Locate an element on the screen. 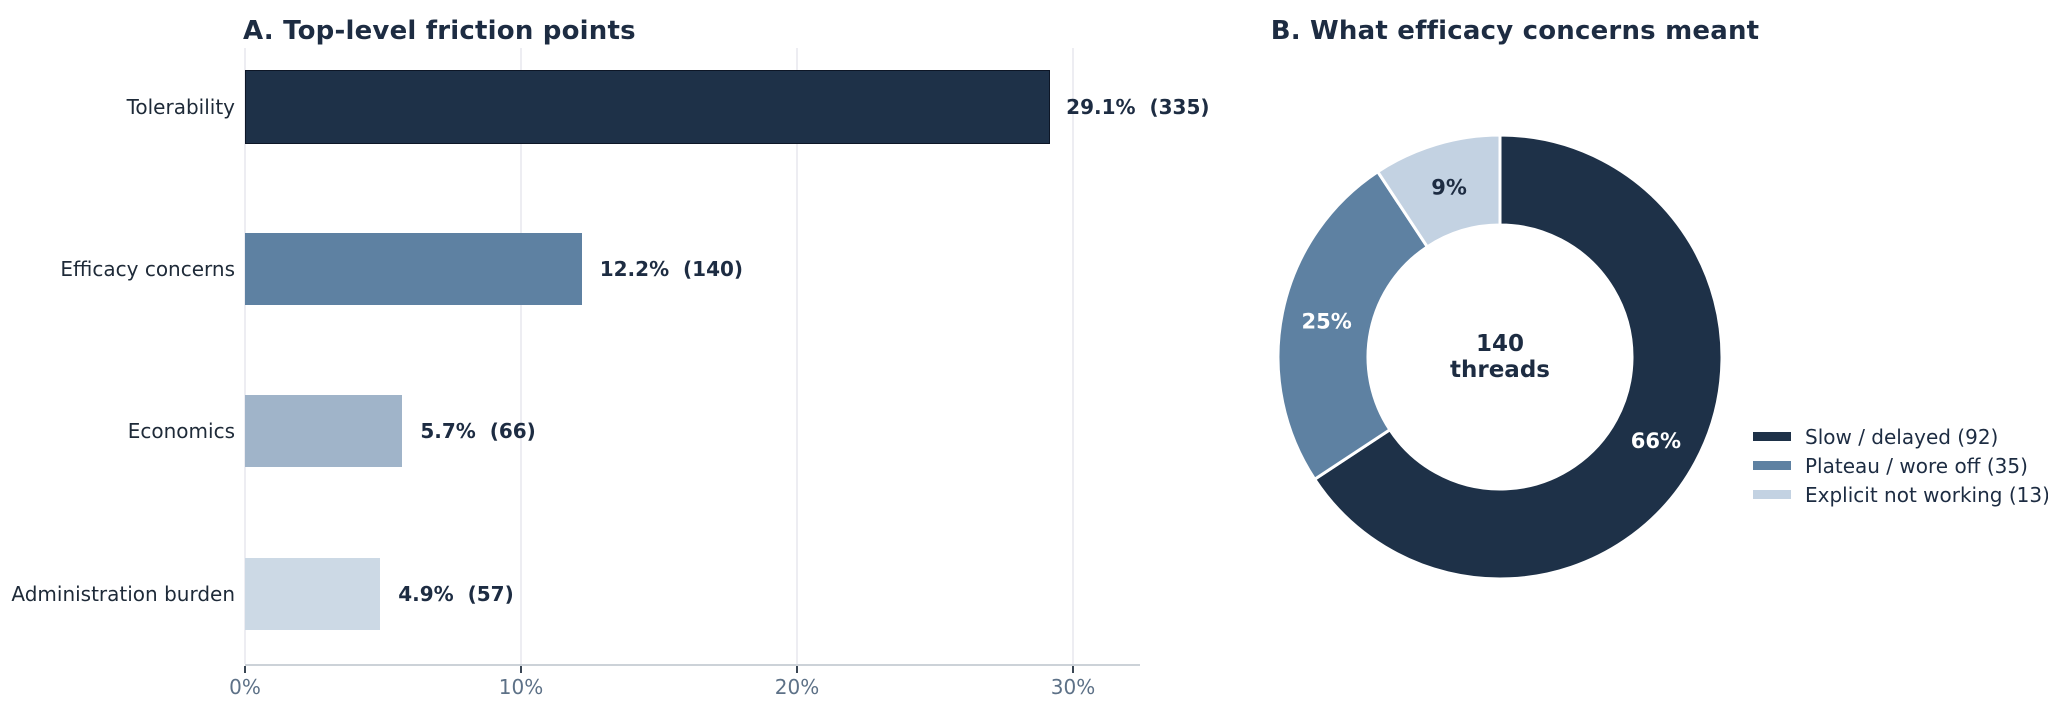  bar-category-label: Tolerability is located at coordinates (180, 106).